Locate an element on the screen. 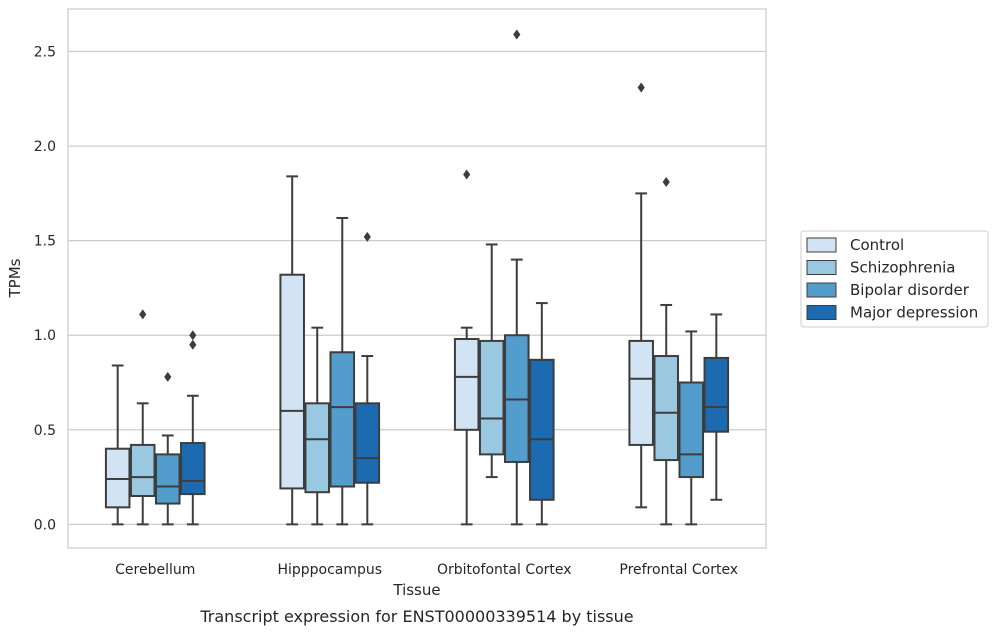  y-tick-label: 1.0 is located at coordinates (45, 336).